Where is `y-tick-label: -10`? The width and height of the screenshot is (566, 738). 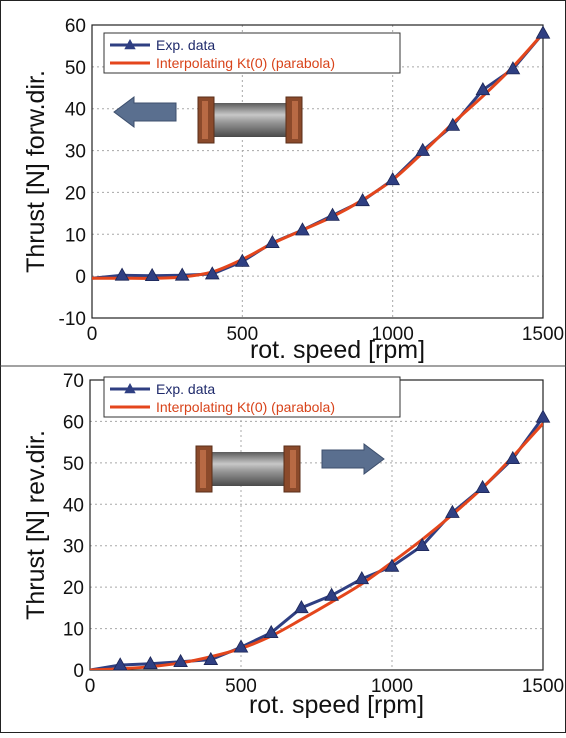 y-tick-label: -10 is located at coordinates (72, 319).